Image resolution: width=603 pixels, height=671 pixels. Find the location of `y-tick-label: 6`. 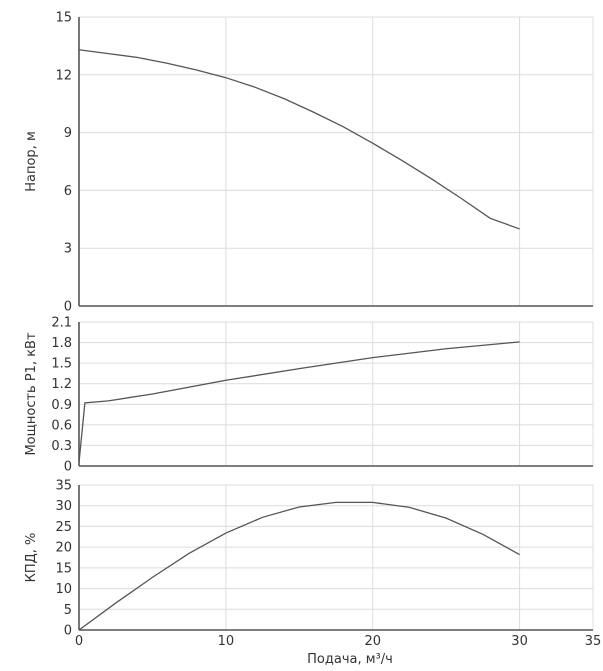

y-tick-label: 6 is located at coordinates (68, 191).